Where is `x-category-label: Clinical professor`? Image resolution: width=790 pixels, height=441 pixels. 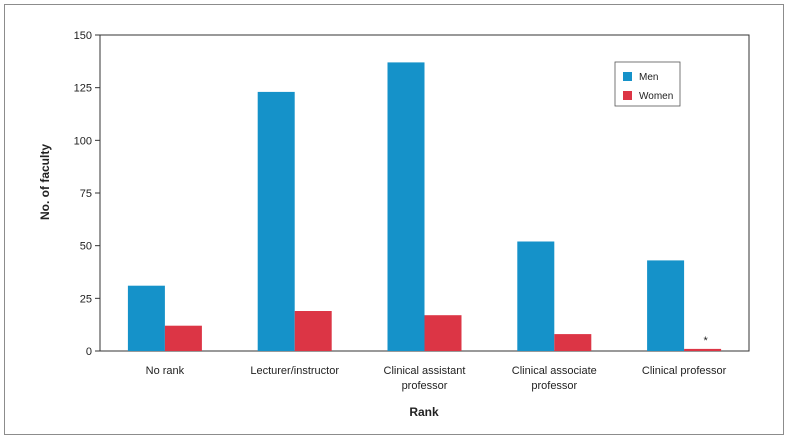 x-category-label: Clinical professor is located at coordinates (684, 371).